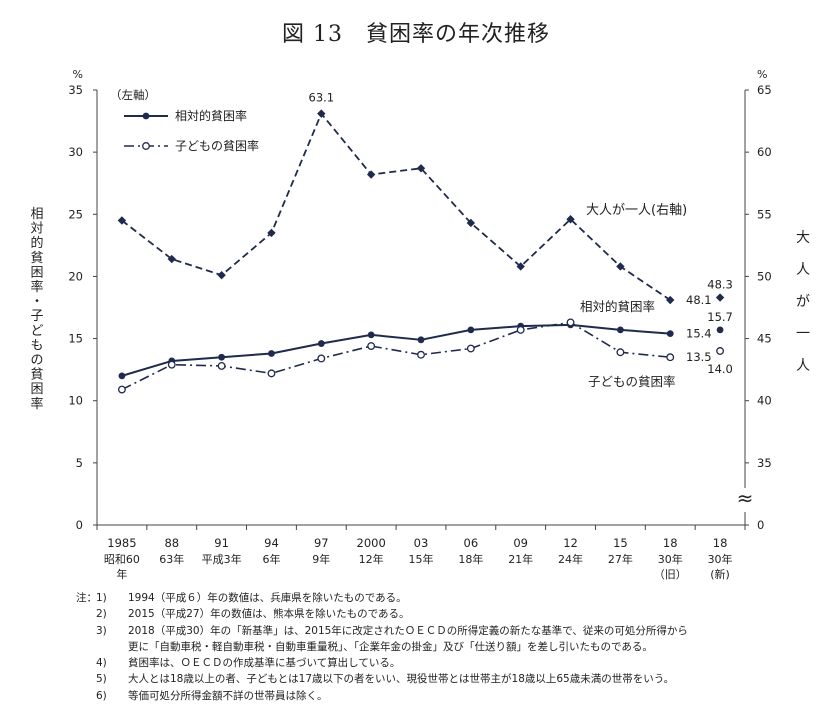 The image size is (832, 718). What do you see at coordinates (217, 145) in the screenshot?
I see `legend-label-1: 子どもの貧困率` at bounding box center [217, 145].